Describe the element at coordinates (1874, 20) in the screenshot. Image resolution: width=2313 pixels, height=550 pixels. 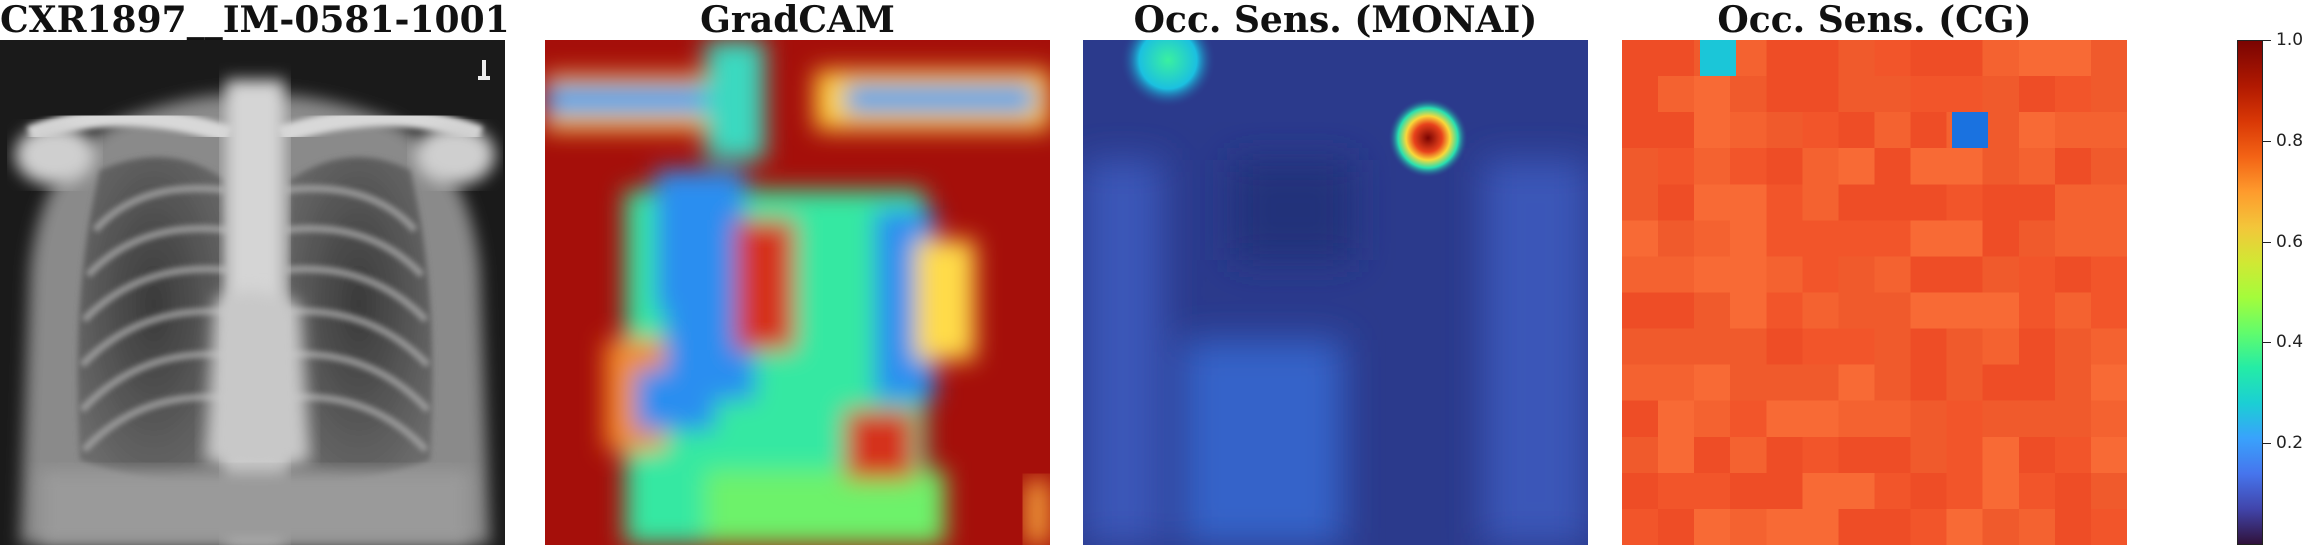
I see `panel-title-occ-cg: Occ. Sens. (CG)` at that location.